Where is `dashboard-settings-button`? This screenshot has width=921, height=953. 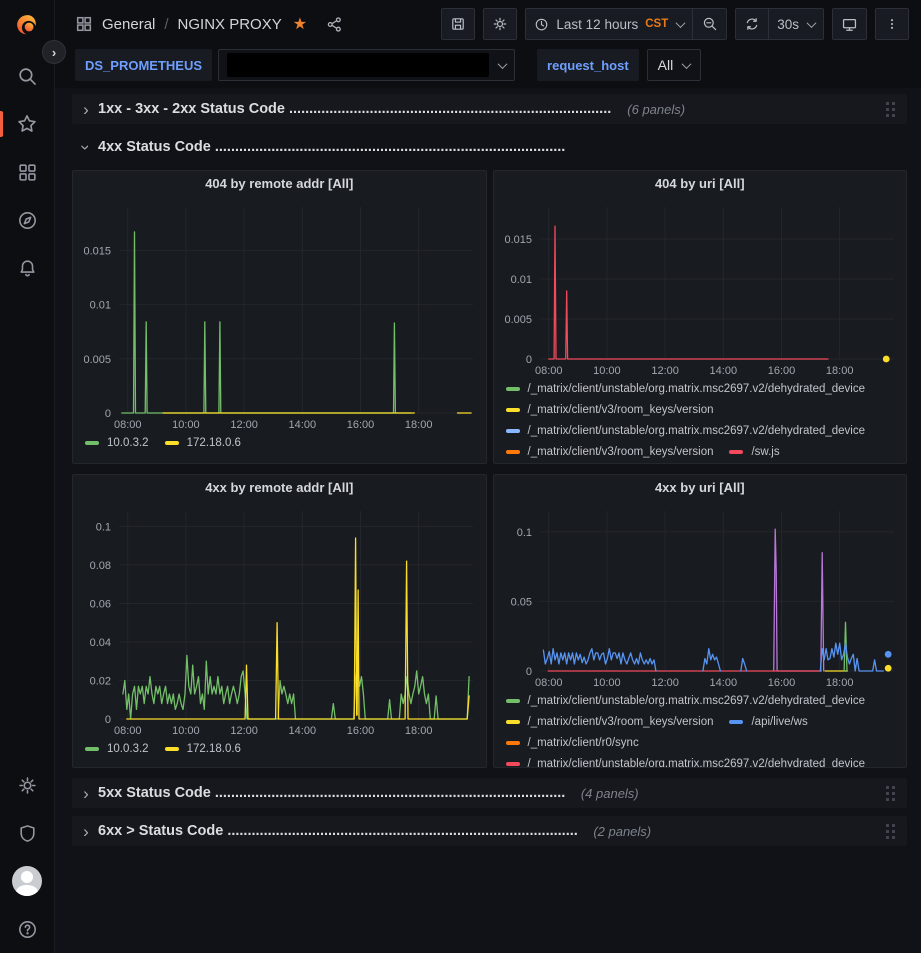 dashboard-settings-button is located at coordinates (500, 24).